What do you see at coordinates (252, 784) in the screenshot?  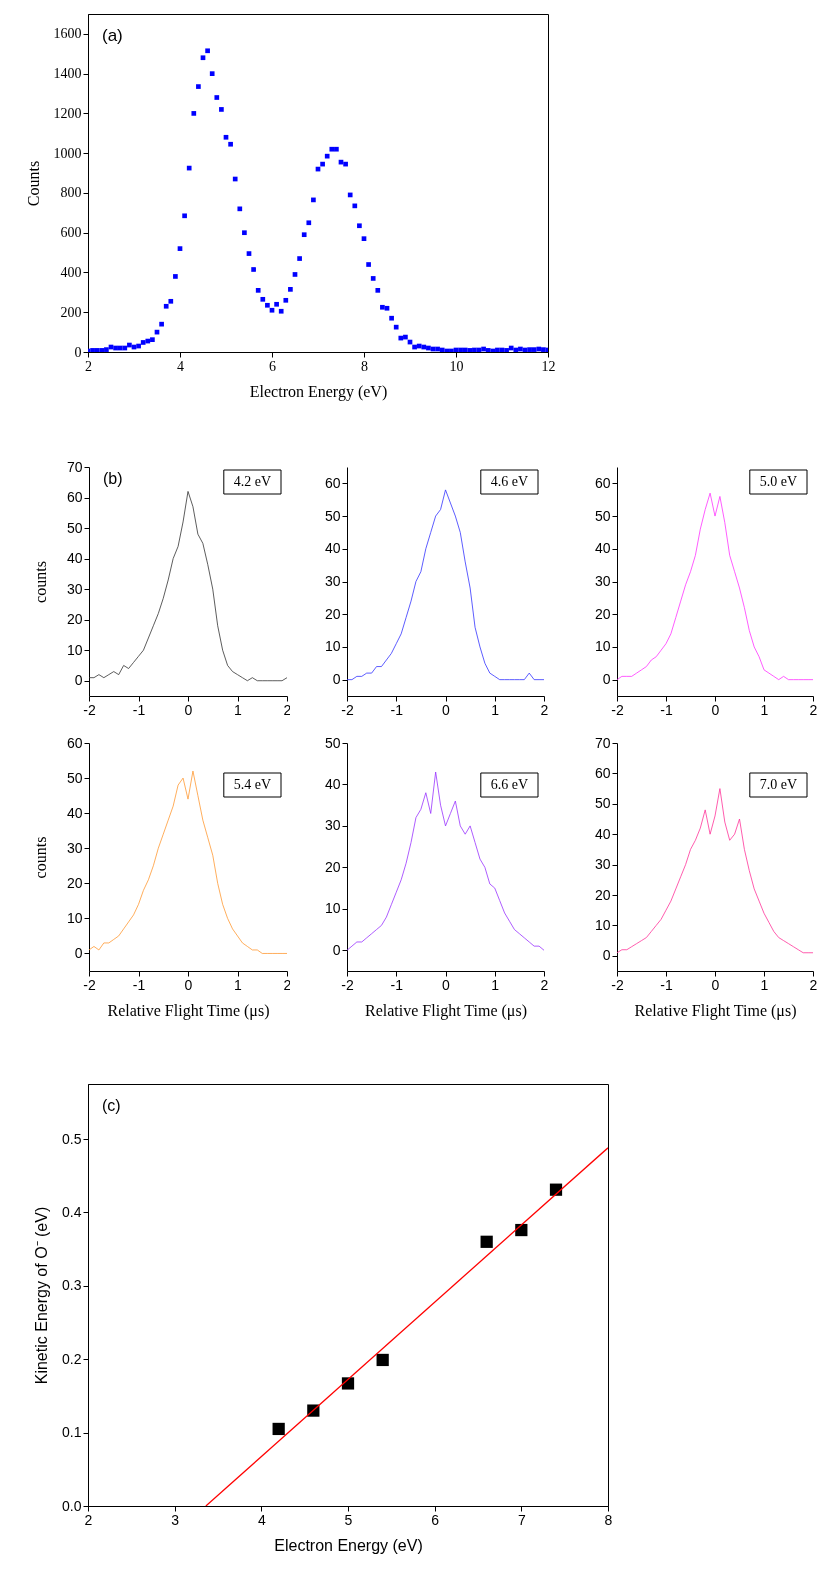 I see `annotation: 5.4 eV` at bounding box center [252, 784].